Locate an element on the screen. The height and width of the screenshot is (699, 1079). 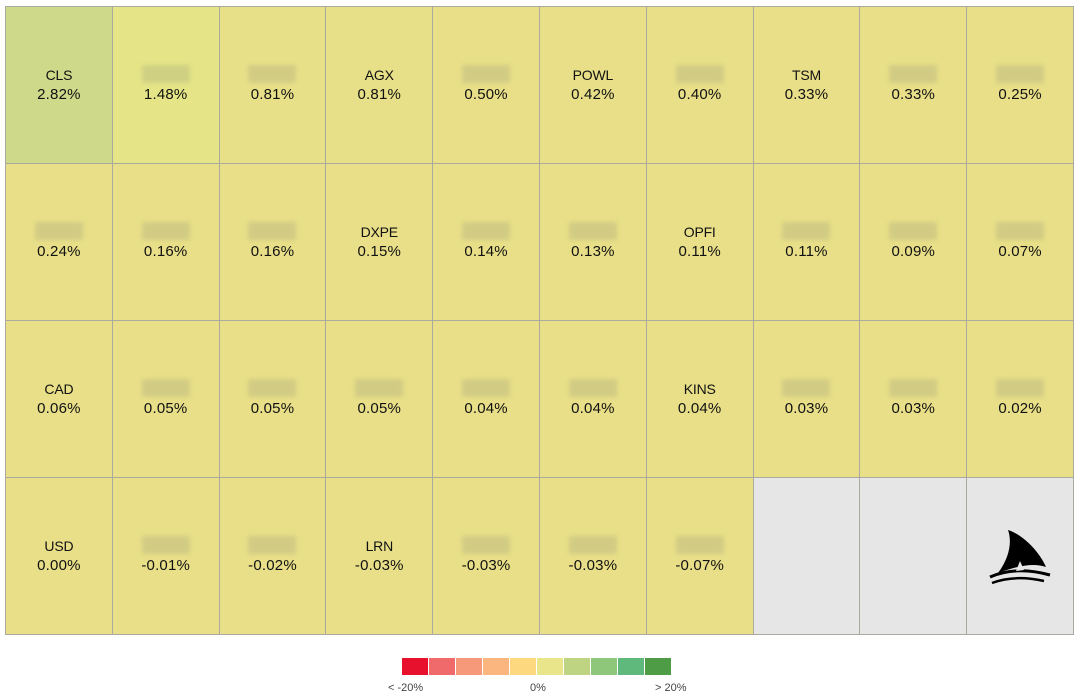
heatmap-cell: -0.02% is located at coordinates (273, 556).